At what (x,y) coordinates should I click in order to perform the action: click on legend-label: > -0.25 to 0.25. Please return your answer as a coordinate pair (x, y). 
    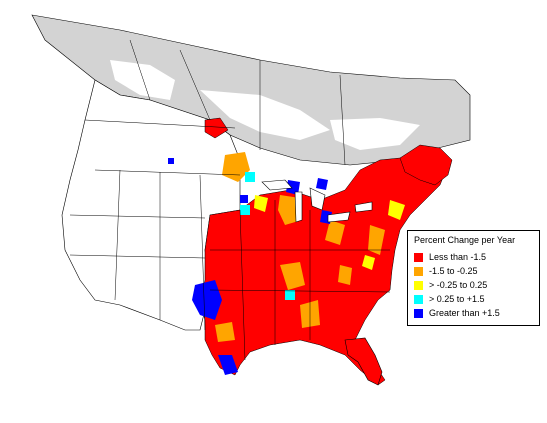
    Looking at the image, I should click on (458, 285).